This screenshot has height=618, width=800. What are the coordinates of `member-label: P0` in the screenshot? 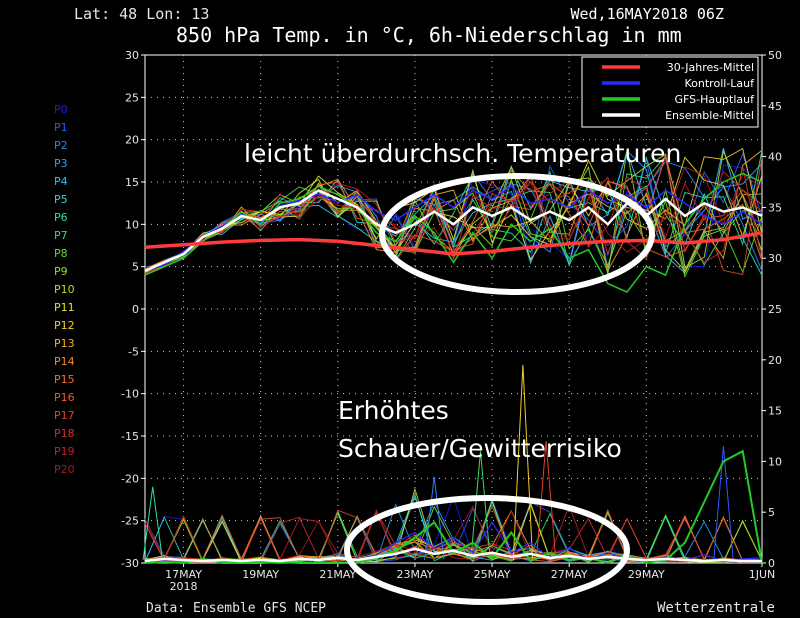 It's located at (61, 109).